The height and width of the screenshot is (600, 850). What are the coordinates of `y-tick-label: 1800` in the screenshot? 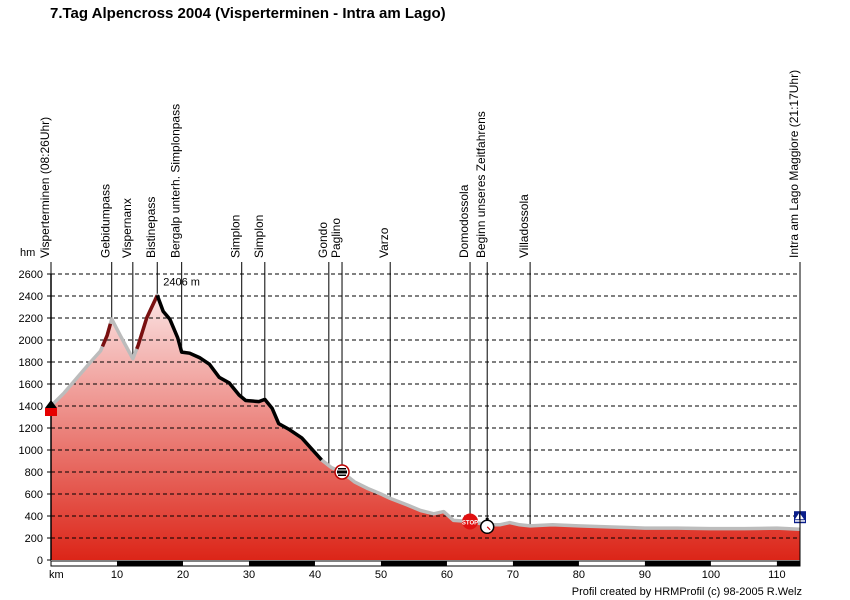 It's located at (31, 363).